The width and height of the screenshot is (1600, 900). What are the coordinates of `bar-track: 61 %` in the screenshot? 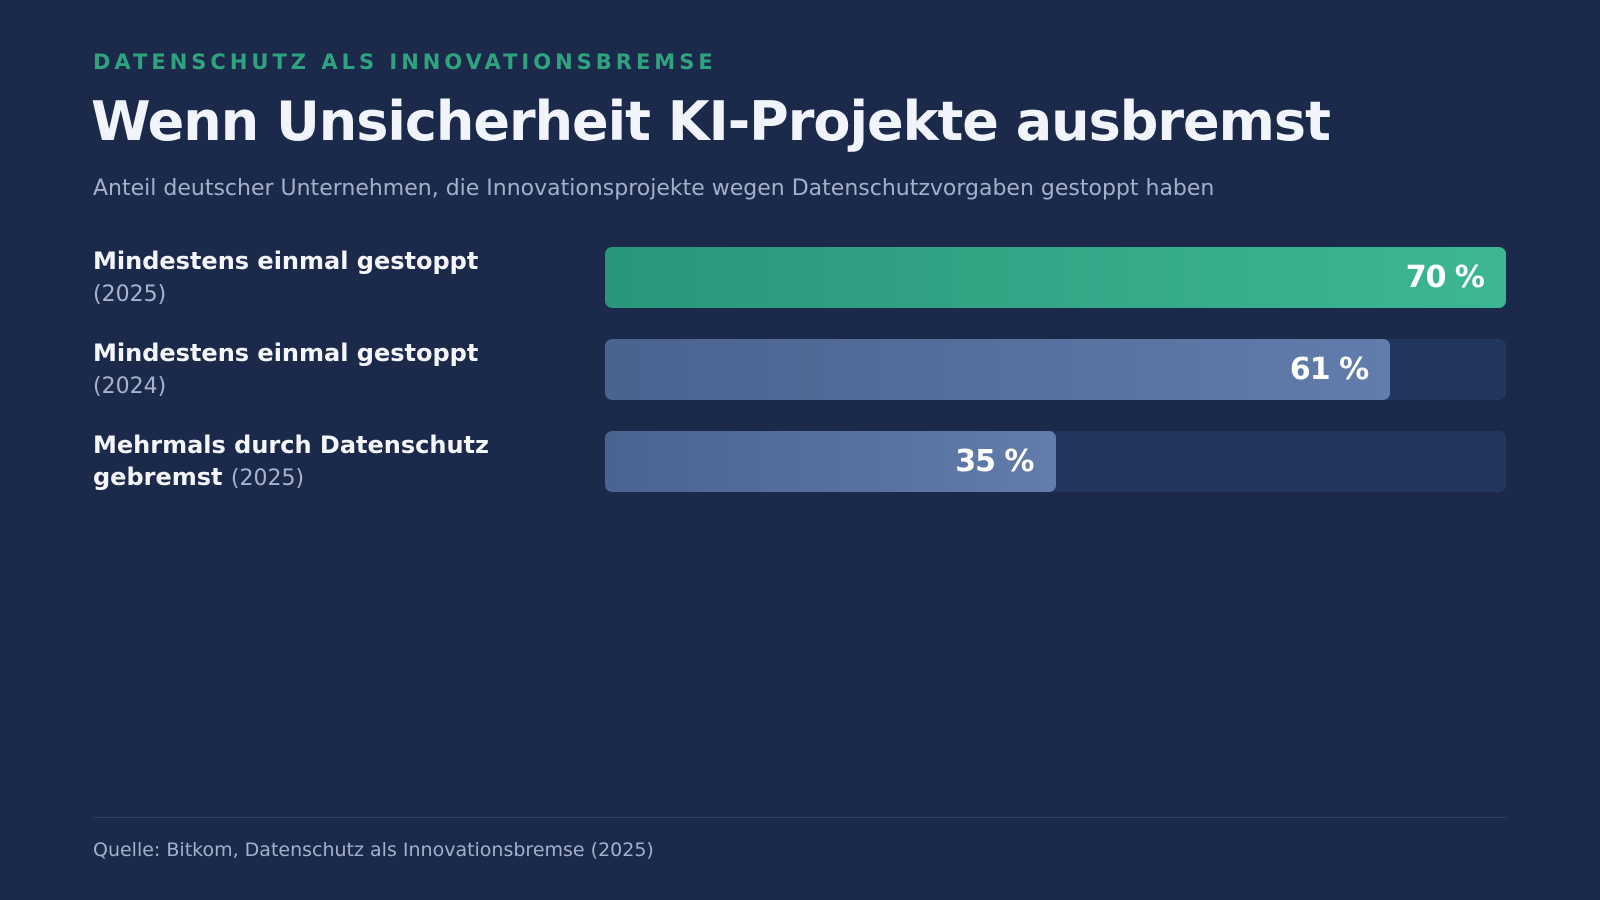 It's located at (1055, 369).